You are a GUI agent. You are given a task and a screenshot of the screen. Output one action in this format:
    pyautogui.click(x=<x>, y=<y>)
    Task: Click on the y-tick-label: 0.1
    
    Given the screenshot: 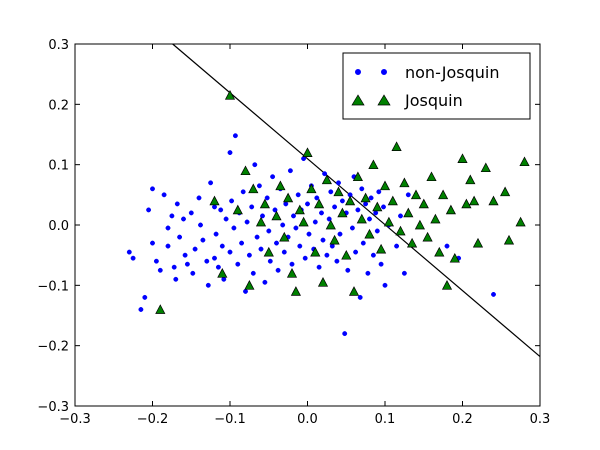 What is the action you would take?
    pyautogui.click(x=58, y=166)
    